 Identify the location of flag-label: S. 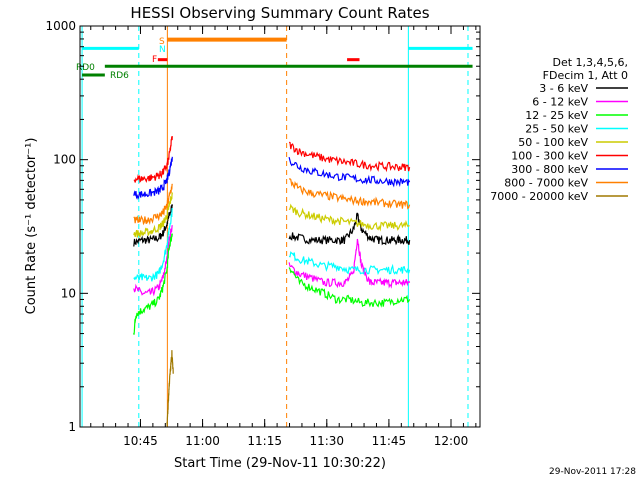
(162, 42).